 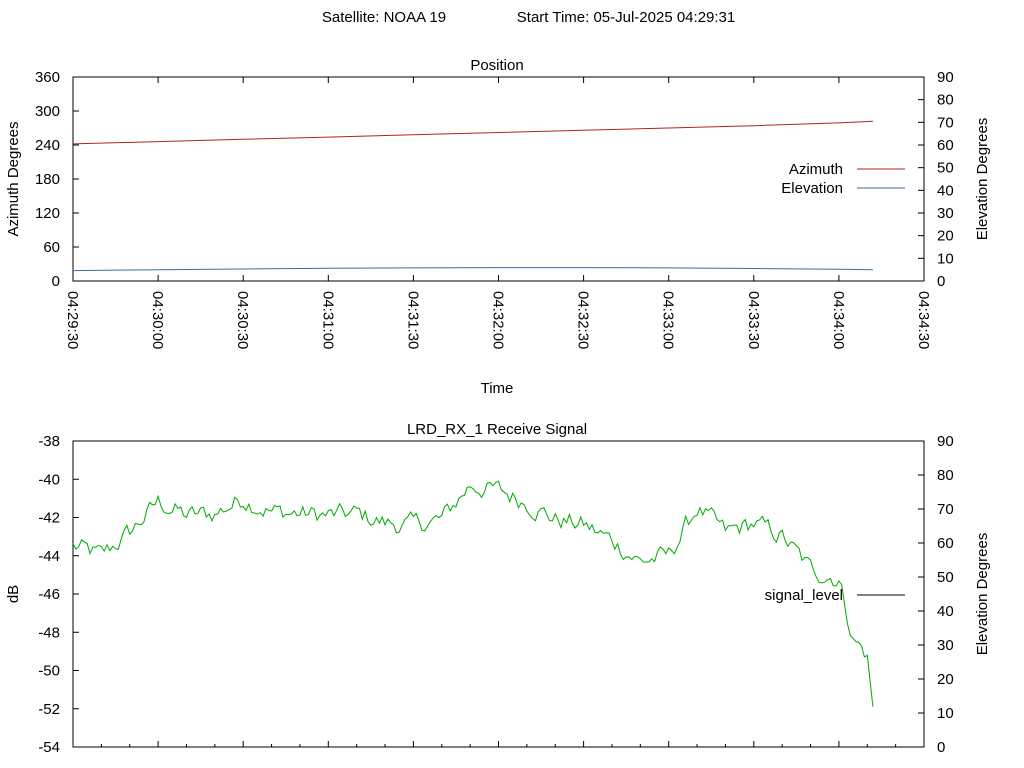 I want to click on position-y-tick-label: 120, so click(x=47, y=213).